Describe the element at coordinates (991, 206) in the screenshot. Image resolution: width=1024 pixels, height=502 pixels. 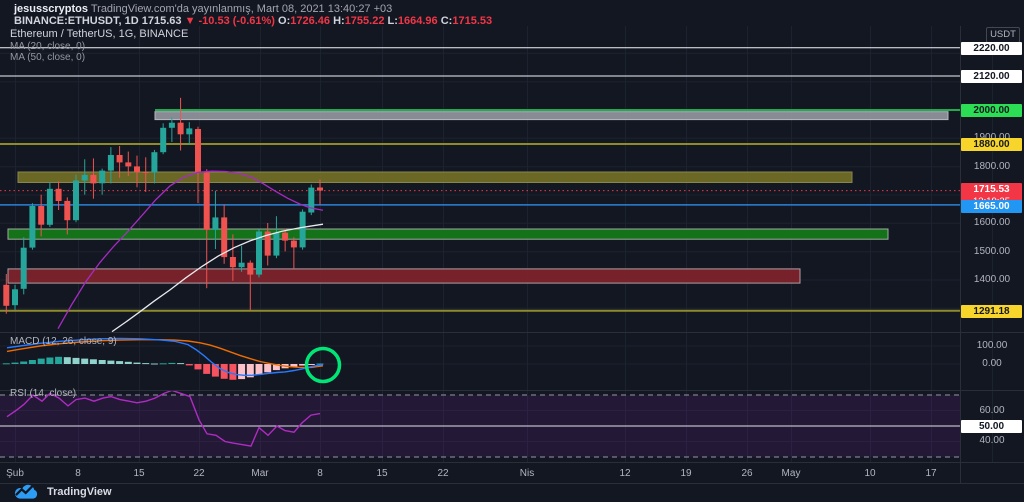
I see `price-badge: 1665.00` at that location.